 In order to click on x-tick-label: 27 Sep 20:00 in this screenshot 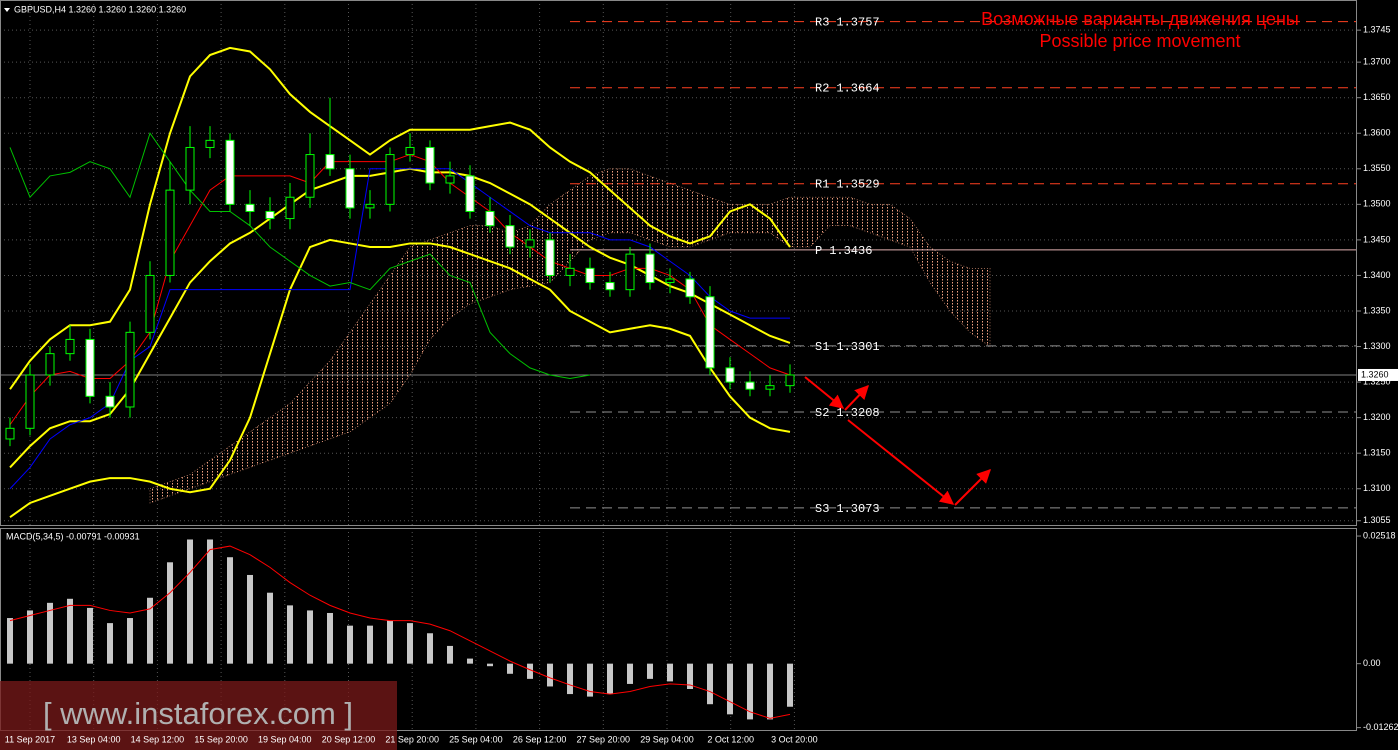, I will do `click(604, 739)`.